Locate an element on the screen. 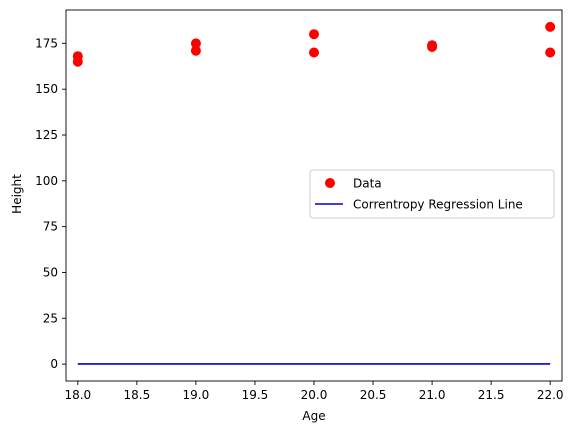 This screenshot has width=571, height=432. y-tick-label-7: 175 is located at coordinates (46, 43).